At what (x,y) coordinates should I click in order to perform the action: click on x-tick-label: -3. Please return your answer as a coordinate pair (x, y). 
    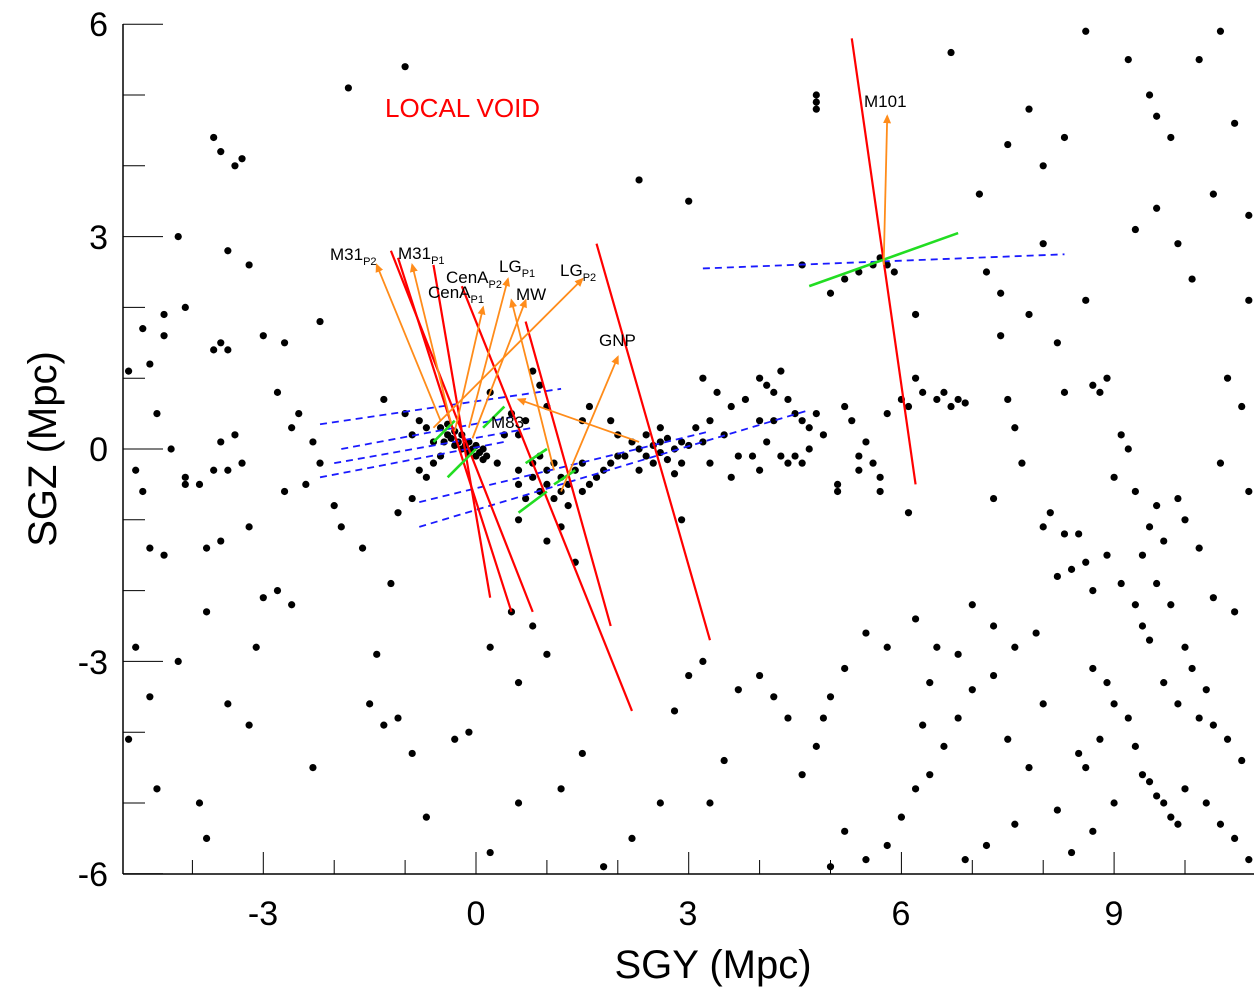
    Looking at the image, I should click on (263, 914).